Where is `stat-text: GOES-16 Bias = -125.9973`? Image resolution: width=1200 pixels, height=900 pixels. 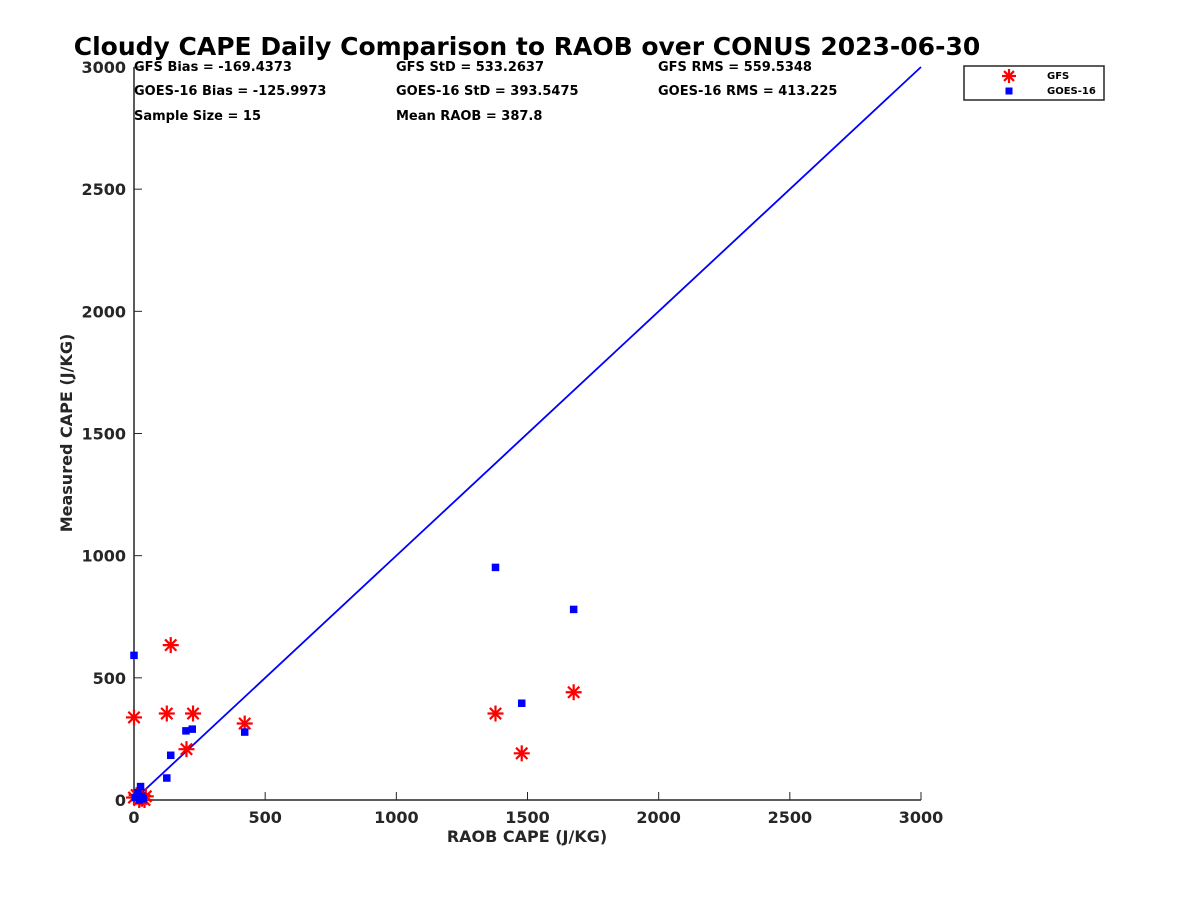 stat-text: GOES-16 Bias = -125.9973 is located at coordinates (230, 91).